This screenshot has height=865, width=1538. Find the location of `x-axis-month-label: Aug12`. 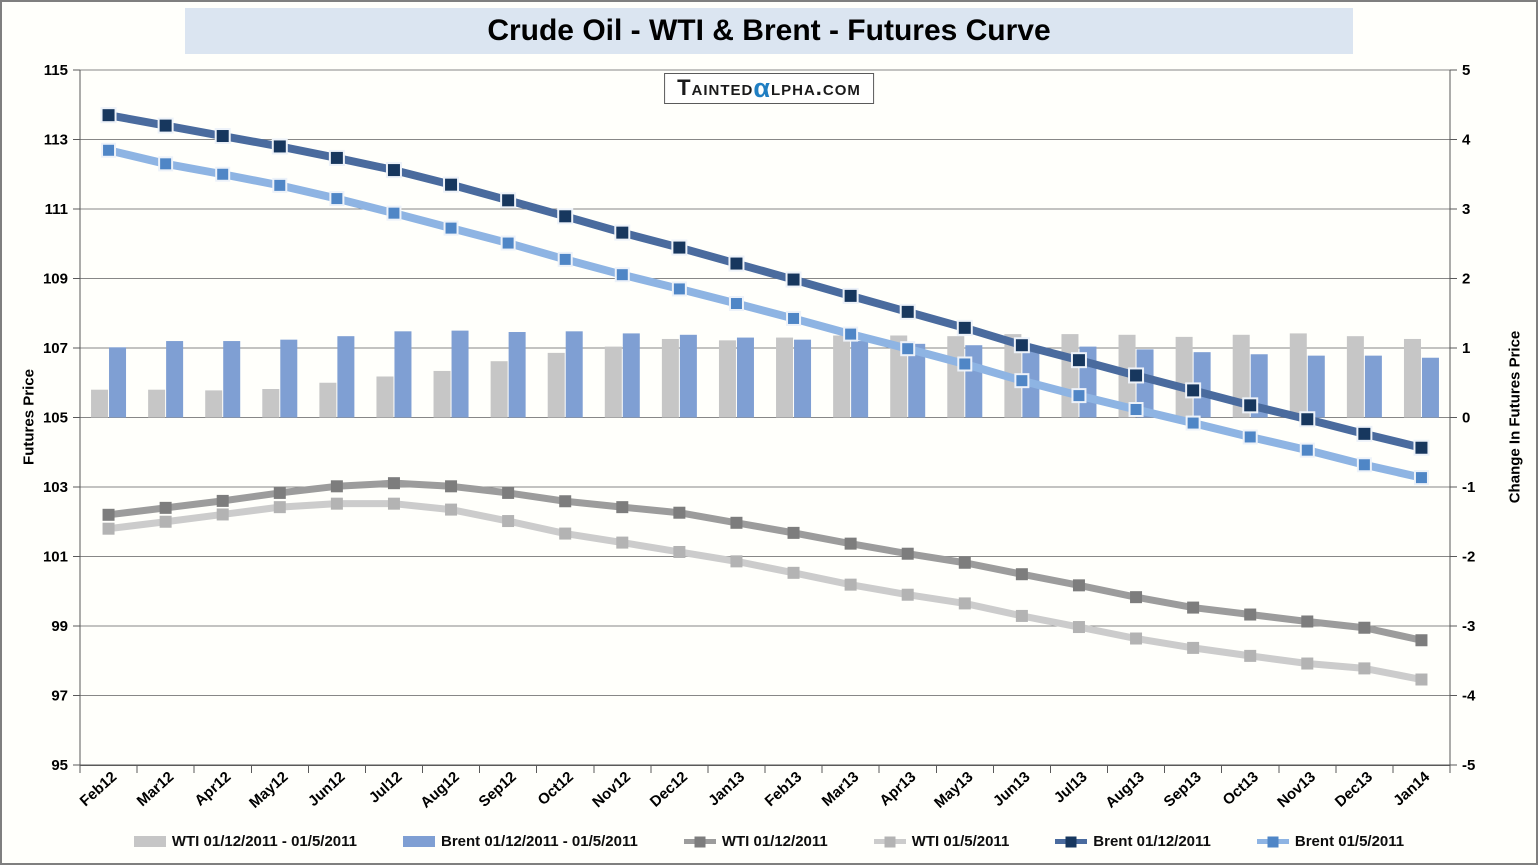

x-axis-month-label: Aug12 is located at coordinates (439, 789).